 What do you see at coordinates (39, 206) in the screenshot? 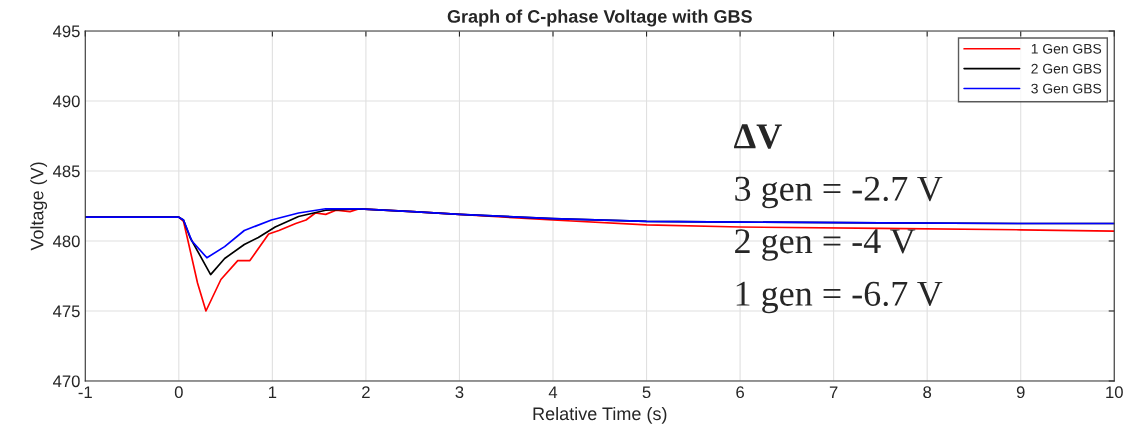
I see `y-axis-title: Voltage (V)` at bounding box center [39, 206].